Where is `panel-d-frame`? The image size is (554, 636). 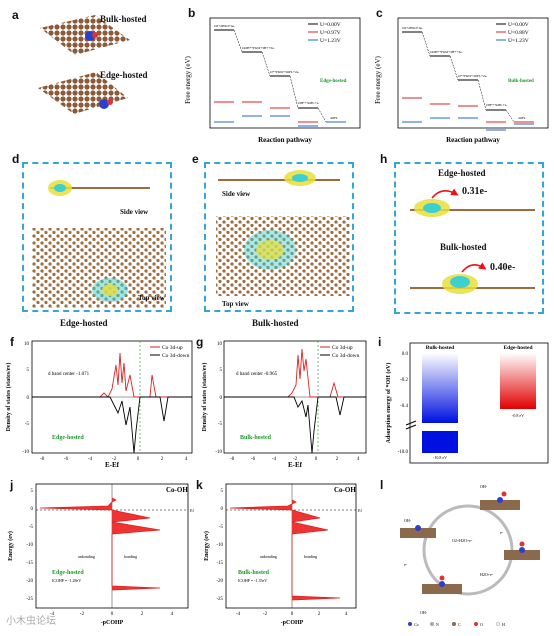
panel-d-frame is located at coordinates (97, 237).